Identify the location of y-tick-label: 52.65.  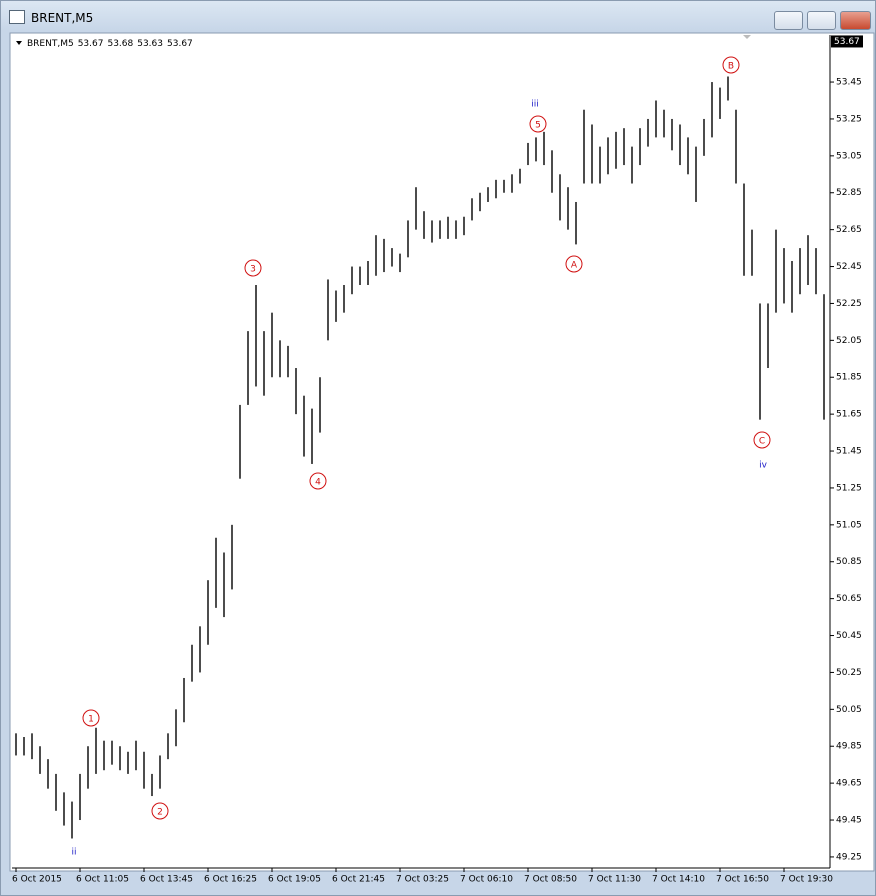
(849, 230).